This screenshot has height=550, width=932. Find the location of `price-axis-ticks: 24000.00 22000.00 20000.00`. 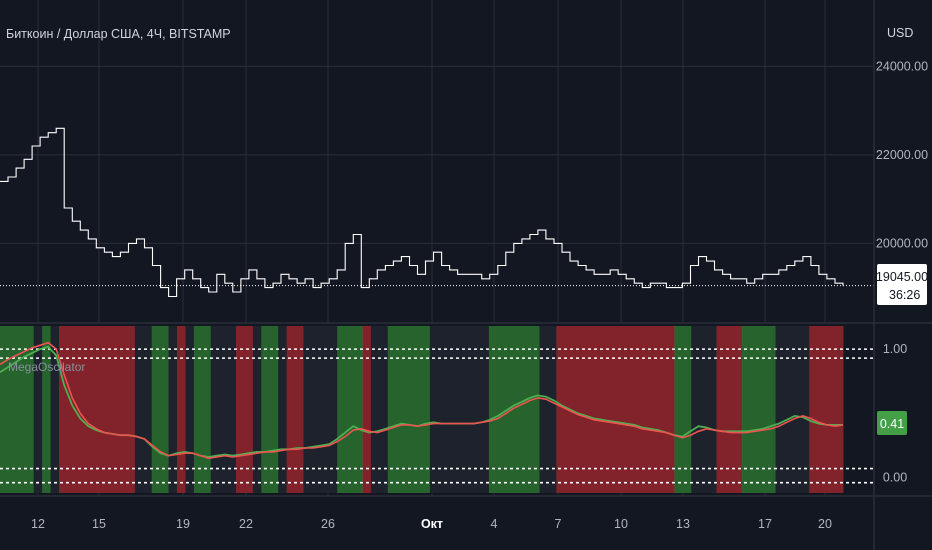

price-axis-ticks: 24000.00 22000.00 20000.00 is located at coordinates (902, 154).